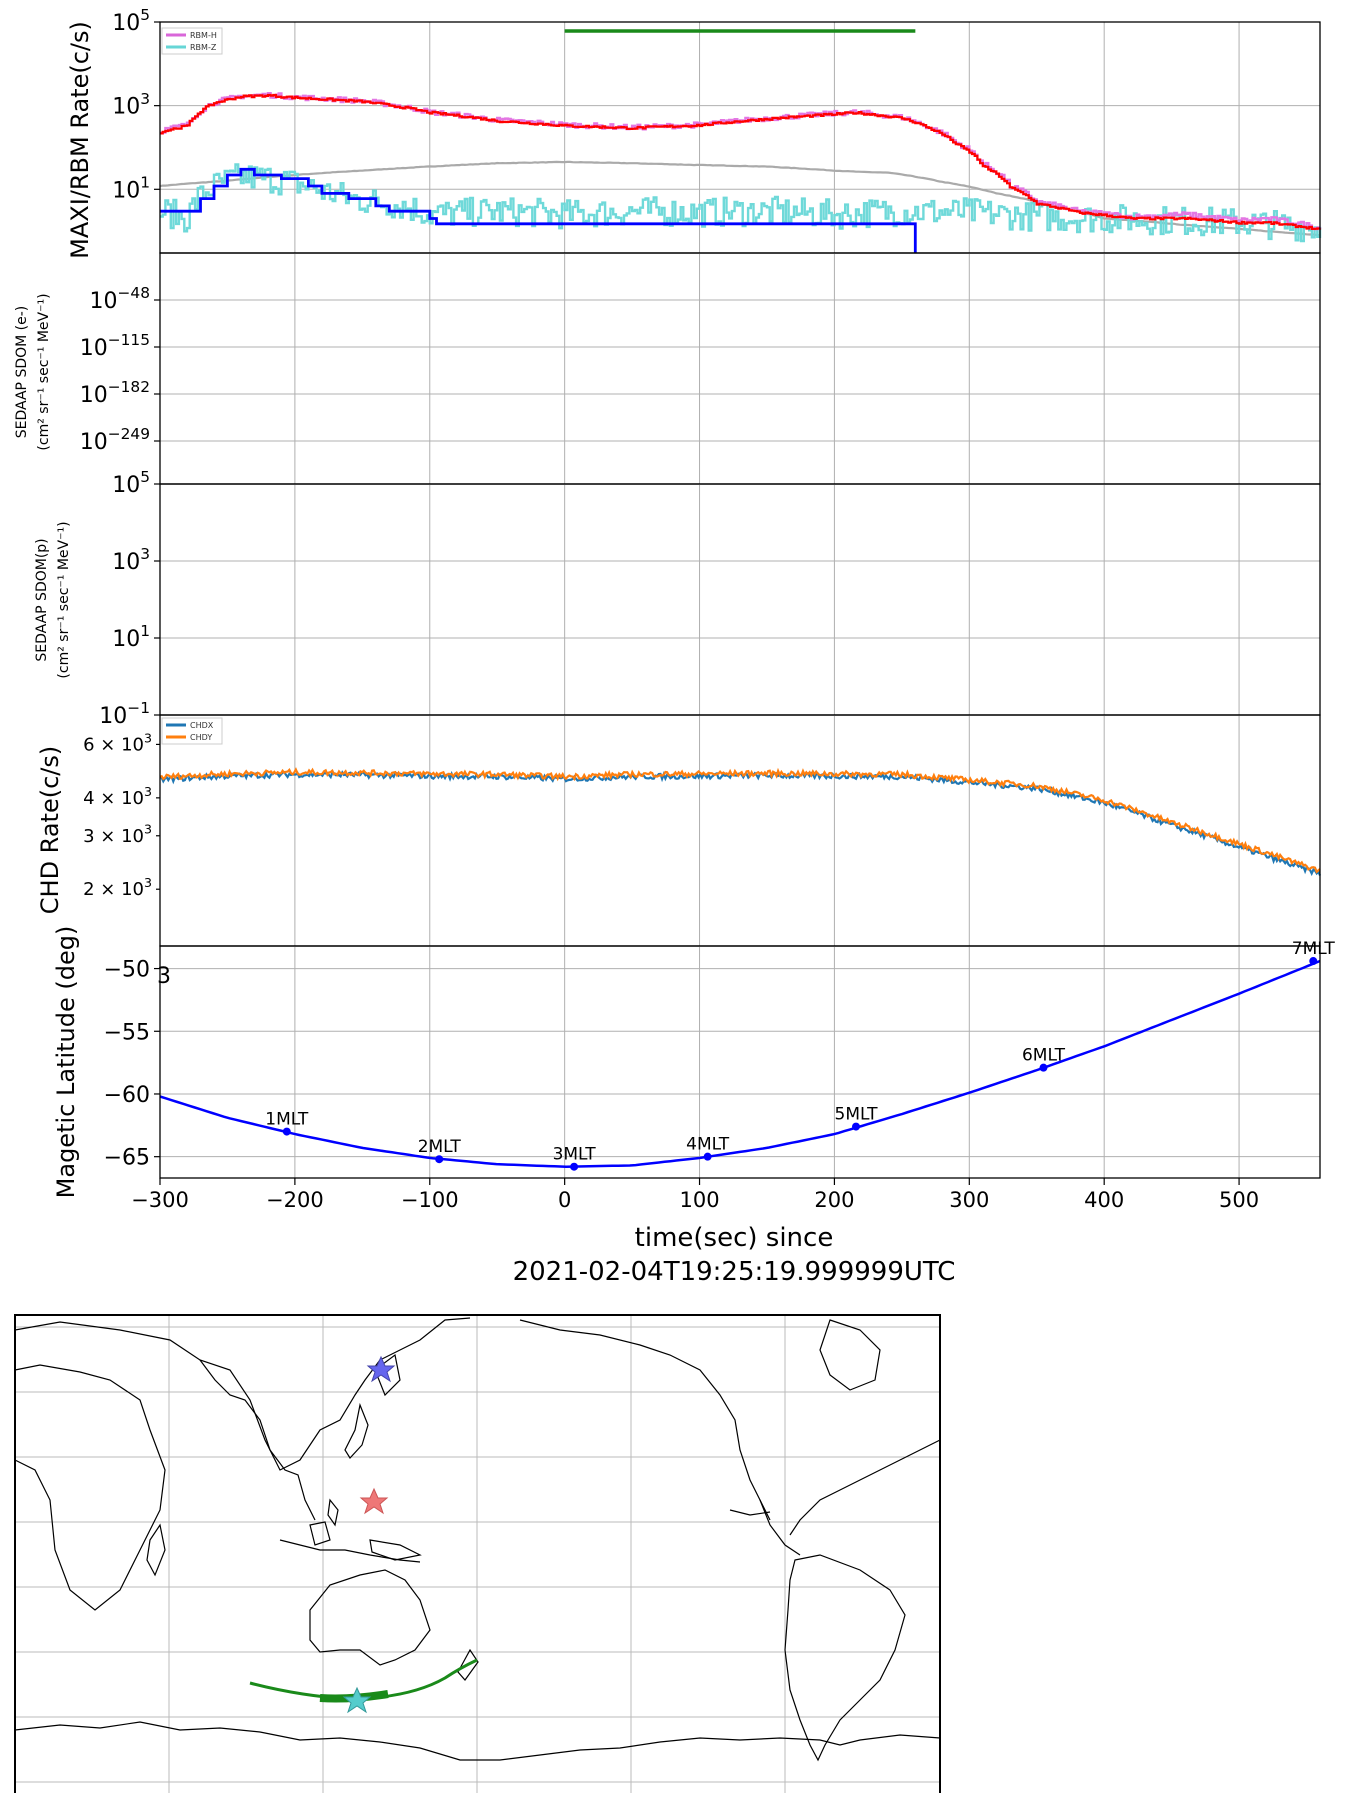  I want to click on australia-coast, so click(370, 1617).